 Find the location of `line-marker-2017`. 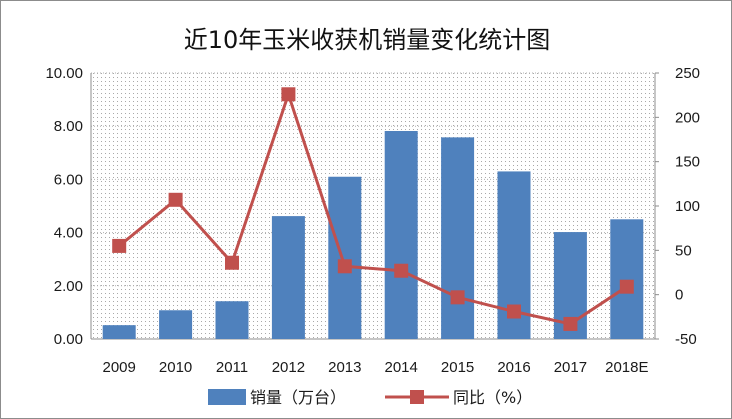

line-marker-2017 is located at coordinates (570, 323).